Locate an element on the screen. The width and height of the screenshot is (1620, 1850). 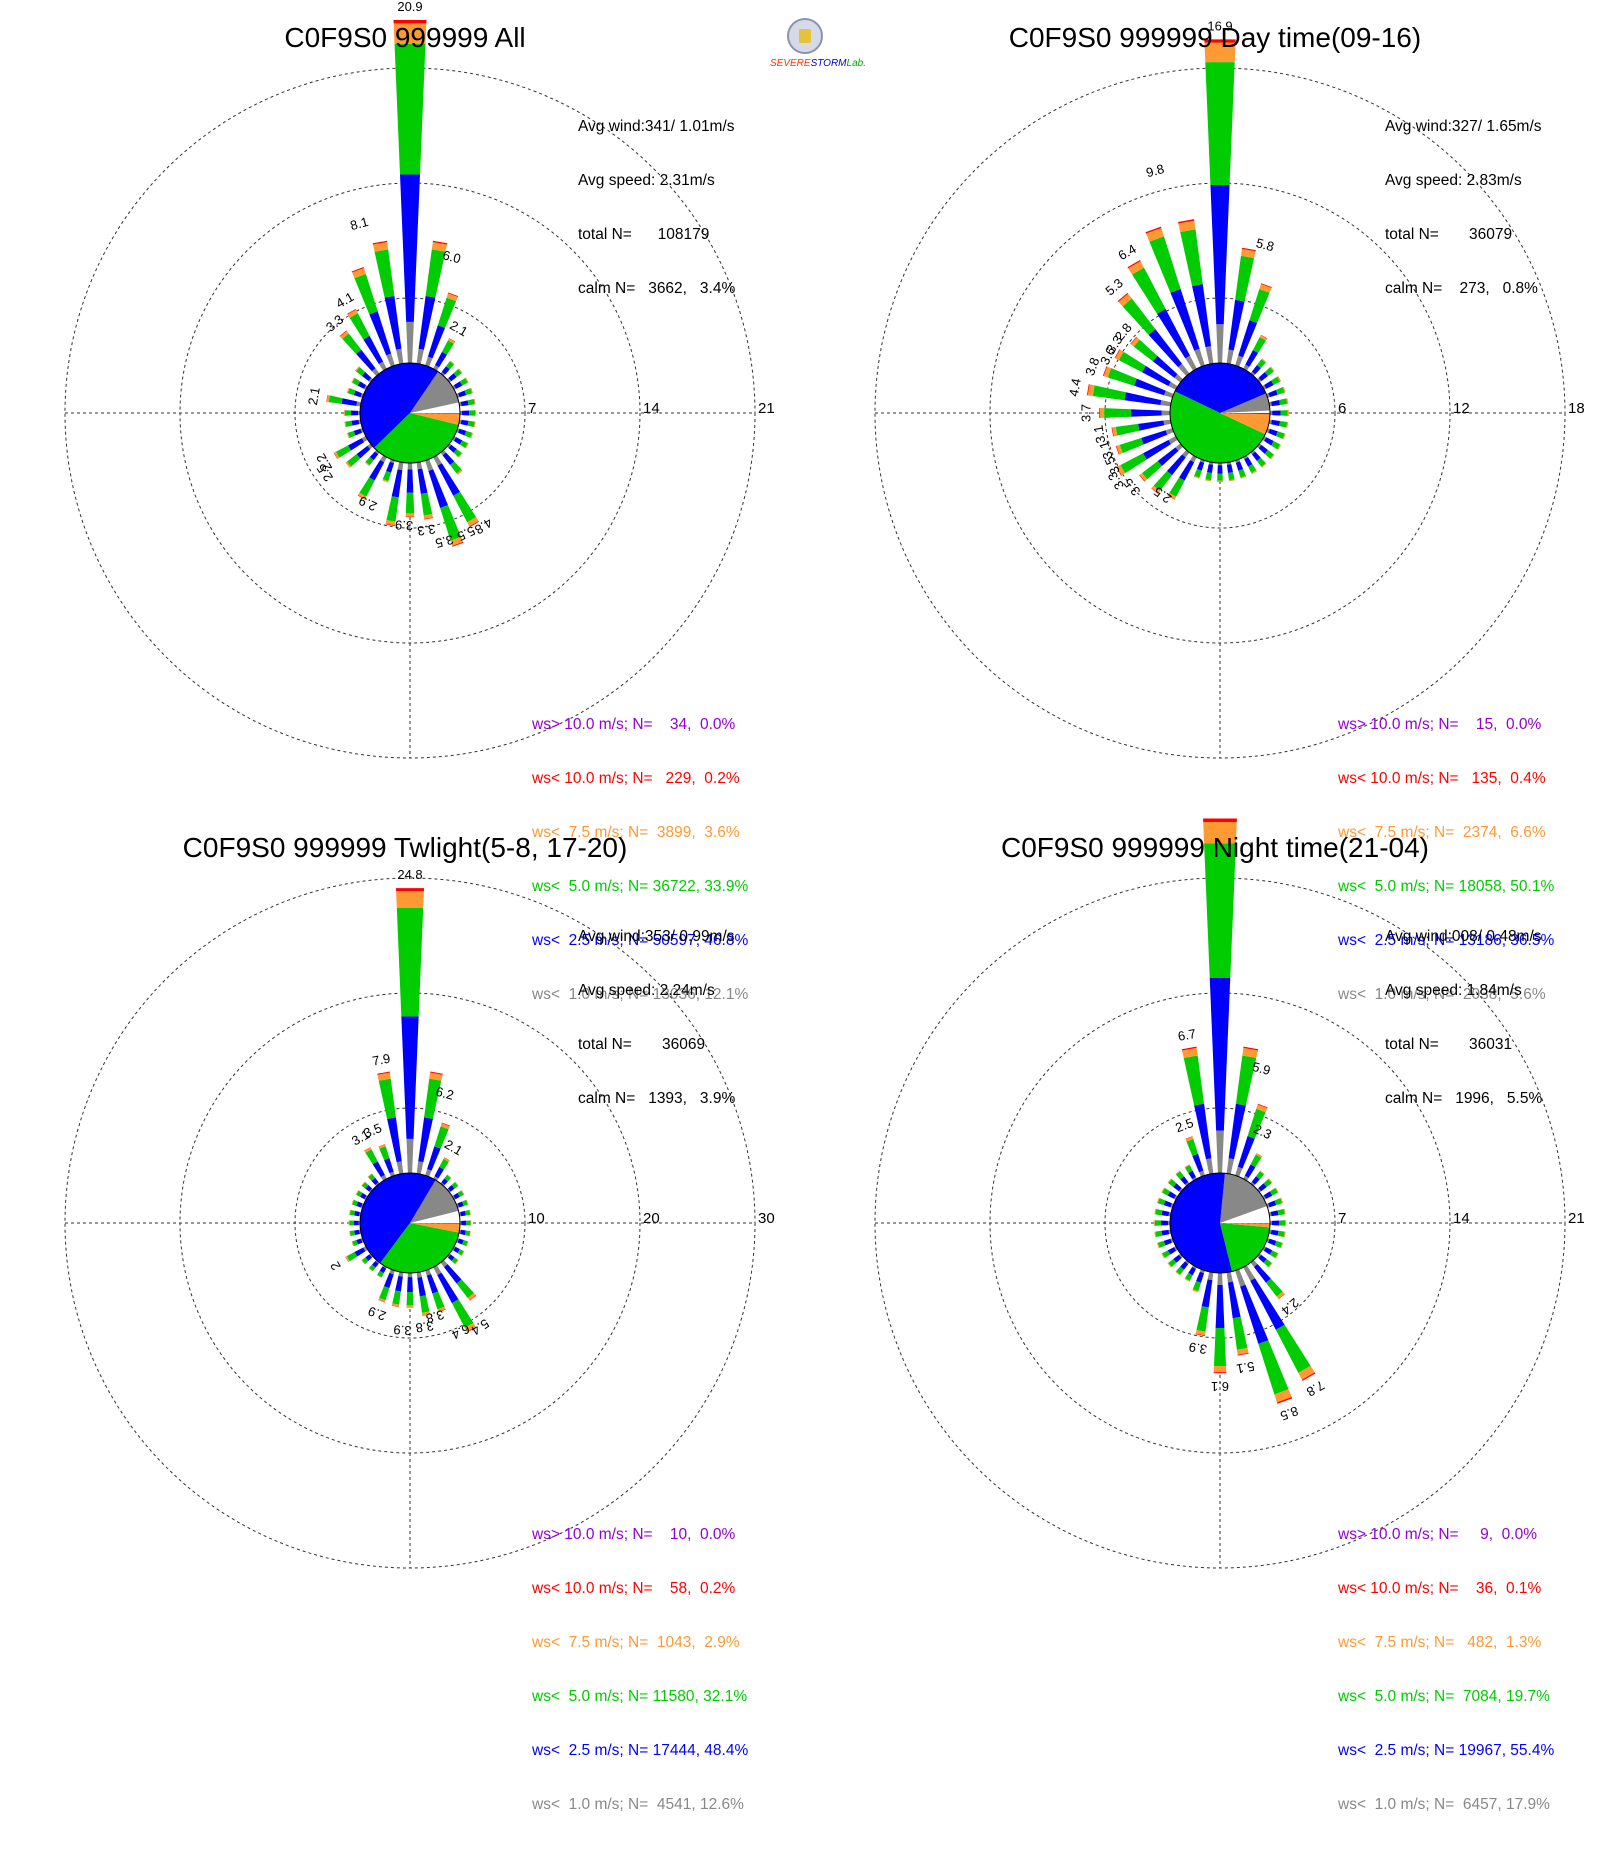
bar-value-label: 3.3 is located at coordinates (426, 529).